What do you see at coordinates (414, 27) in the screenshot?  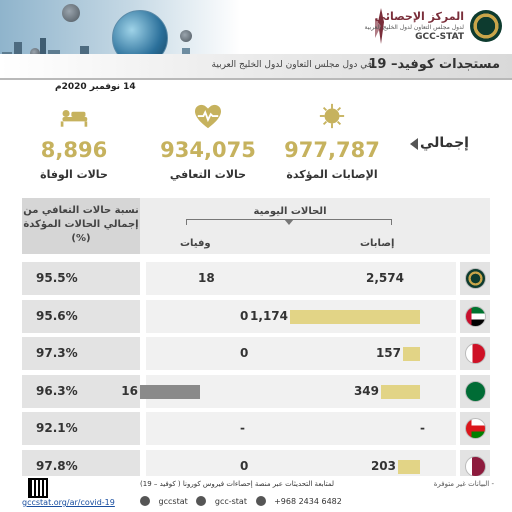 I see `org-sub-ar: لدول مجلس التعاون لدول الخليج العربية` at bounding box center [414, 27].